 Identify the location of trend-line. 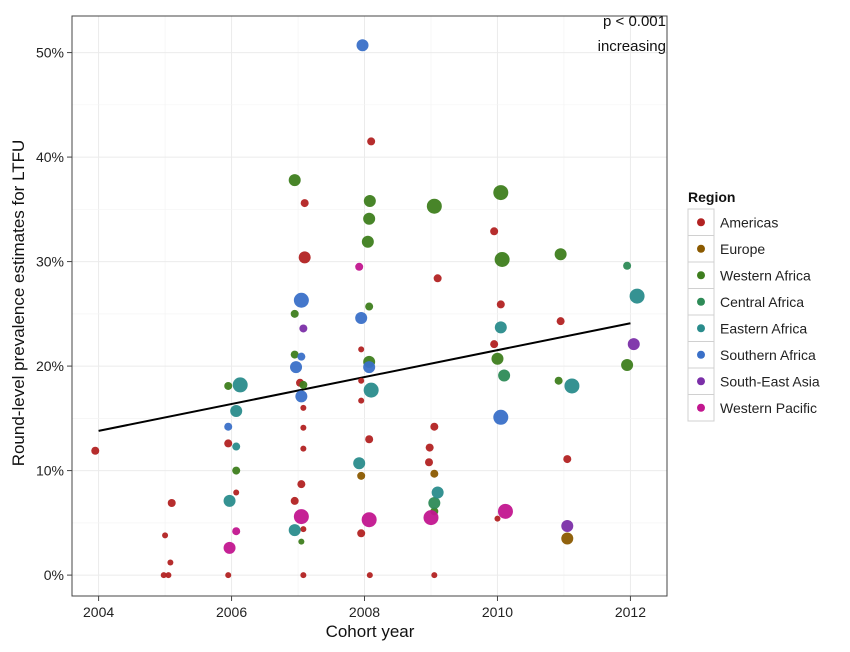
(364, 377).